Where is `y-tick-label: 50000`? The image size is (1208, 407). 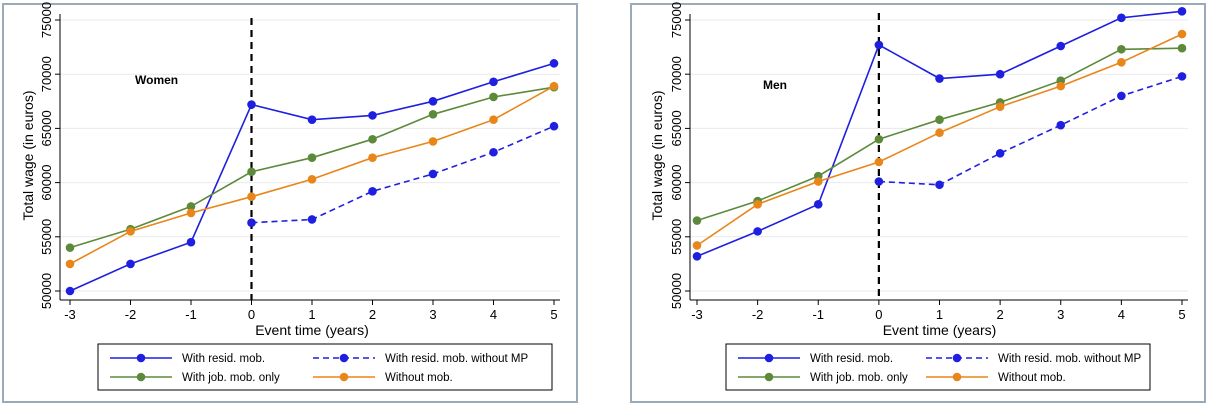 y-tick-label: 50000 is located at coordinates (46, 291).